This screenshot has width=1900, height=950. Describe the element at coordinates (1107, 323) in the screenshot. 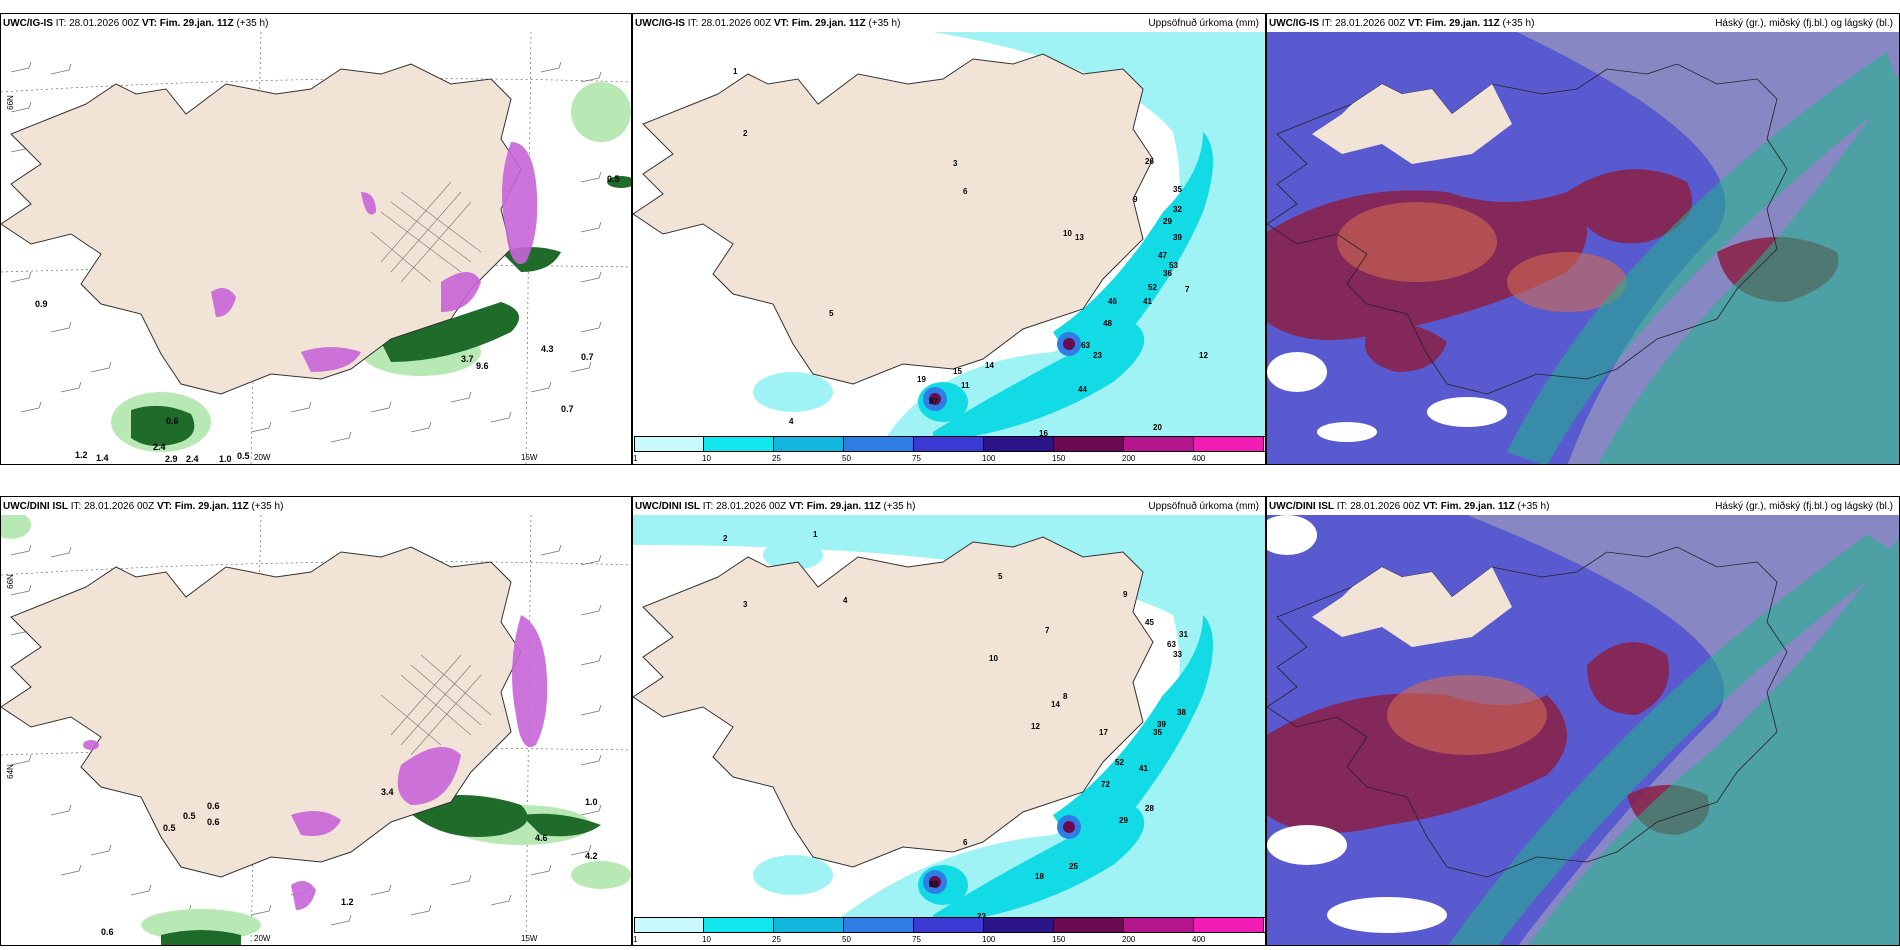

I see `value-label: 48` at that location.